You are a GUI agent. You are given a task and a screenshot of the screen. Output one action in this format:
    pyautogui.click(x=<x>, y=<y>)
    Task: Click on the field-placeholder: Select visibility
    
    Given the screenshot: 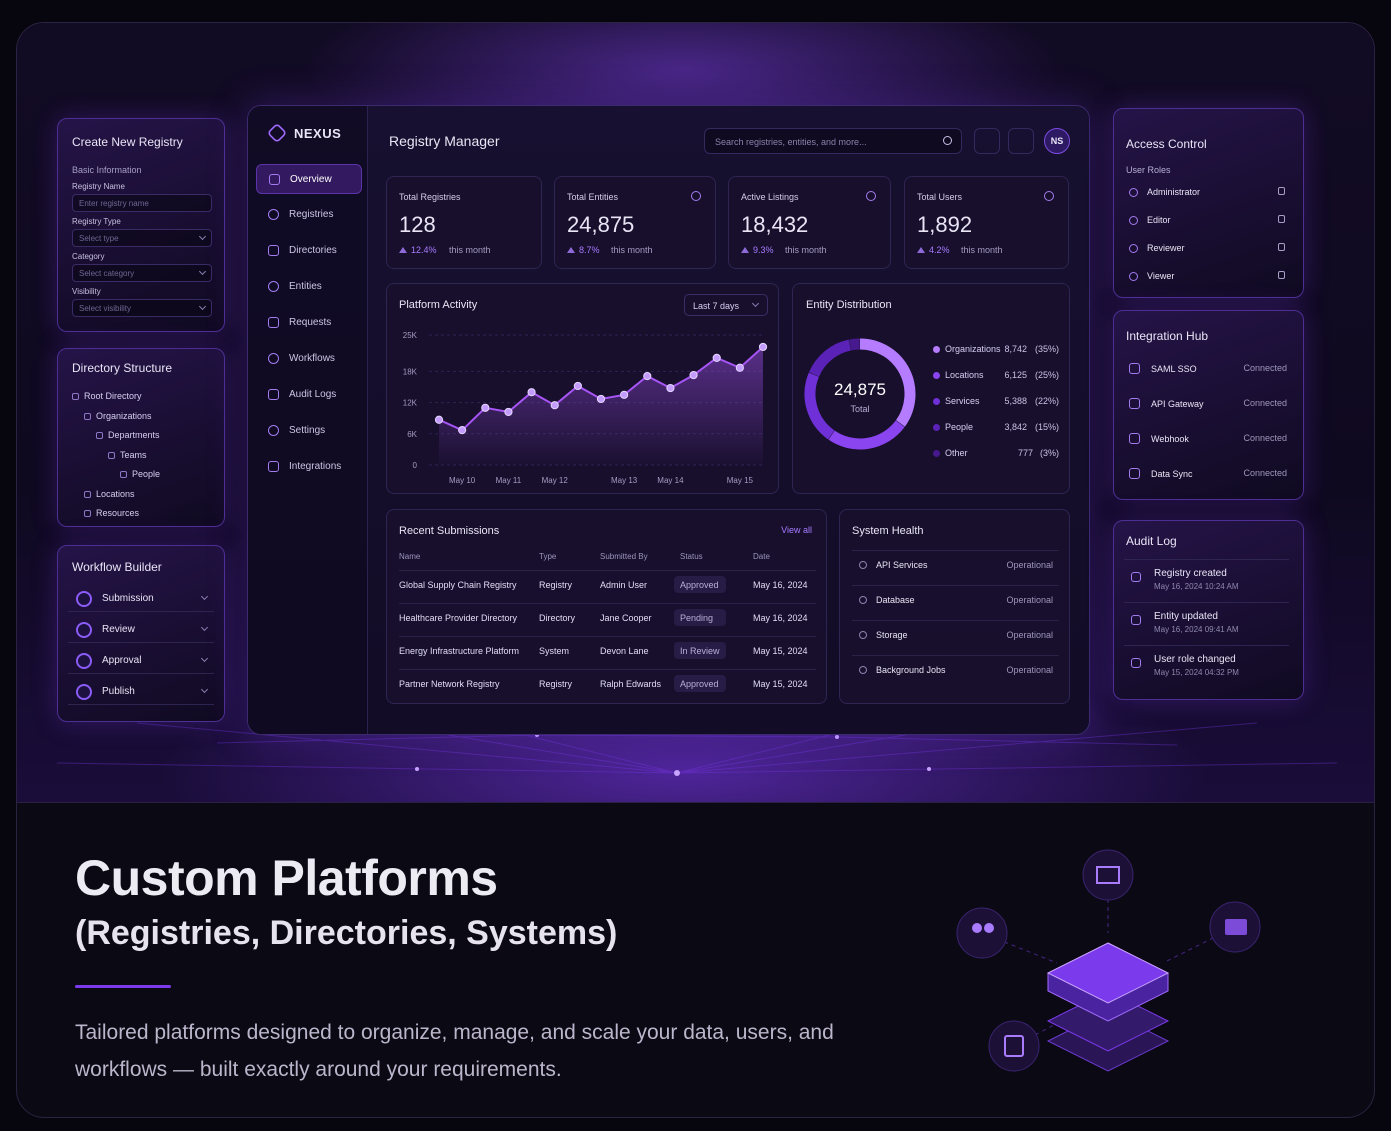 What is the action you would take?
    pyautogui.click(x=105, y=308)
    